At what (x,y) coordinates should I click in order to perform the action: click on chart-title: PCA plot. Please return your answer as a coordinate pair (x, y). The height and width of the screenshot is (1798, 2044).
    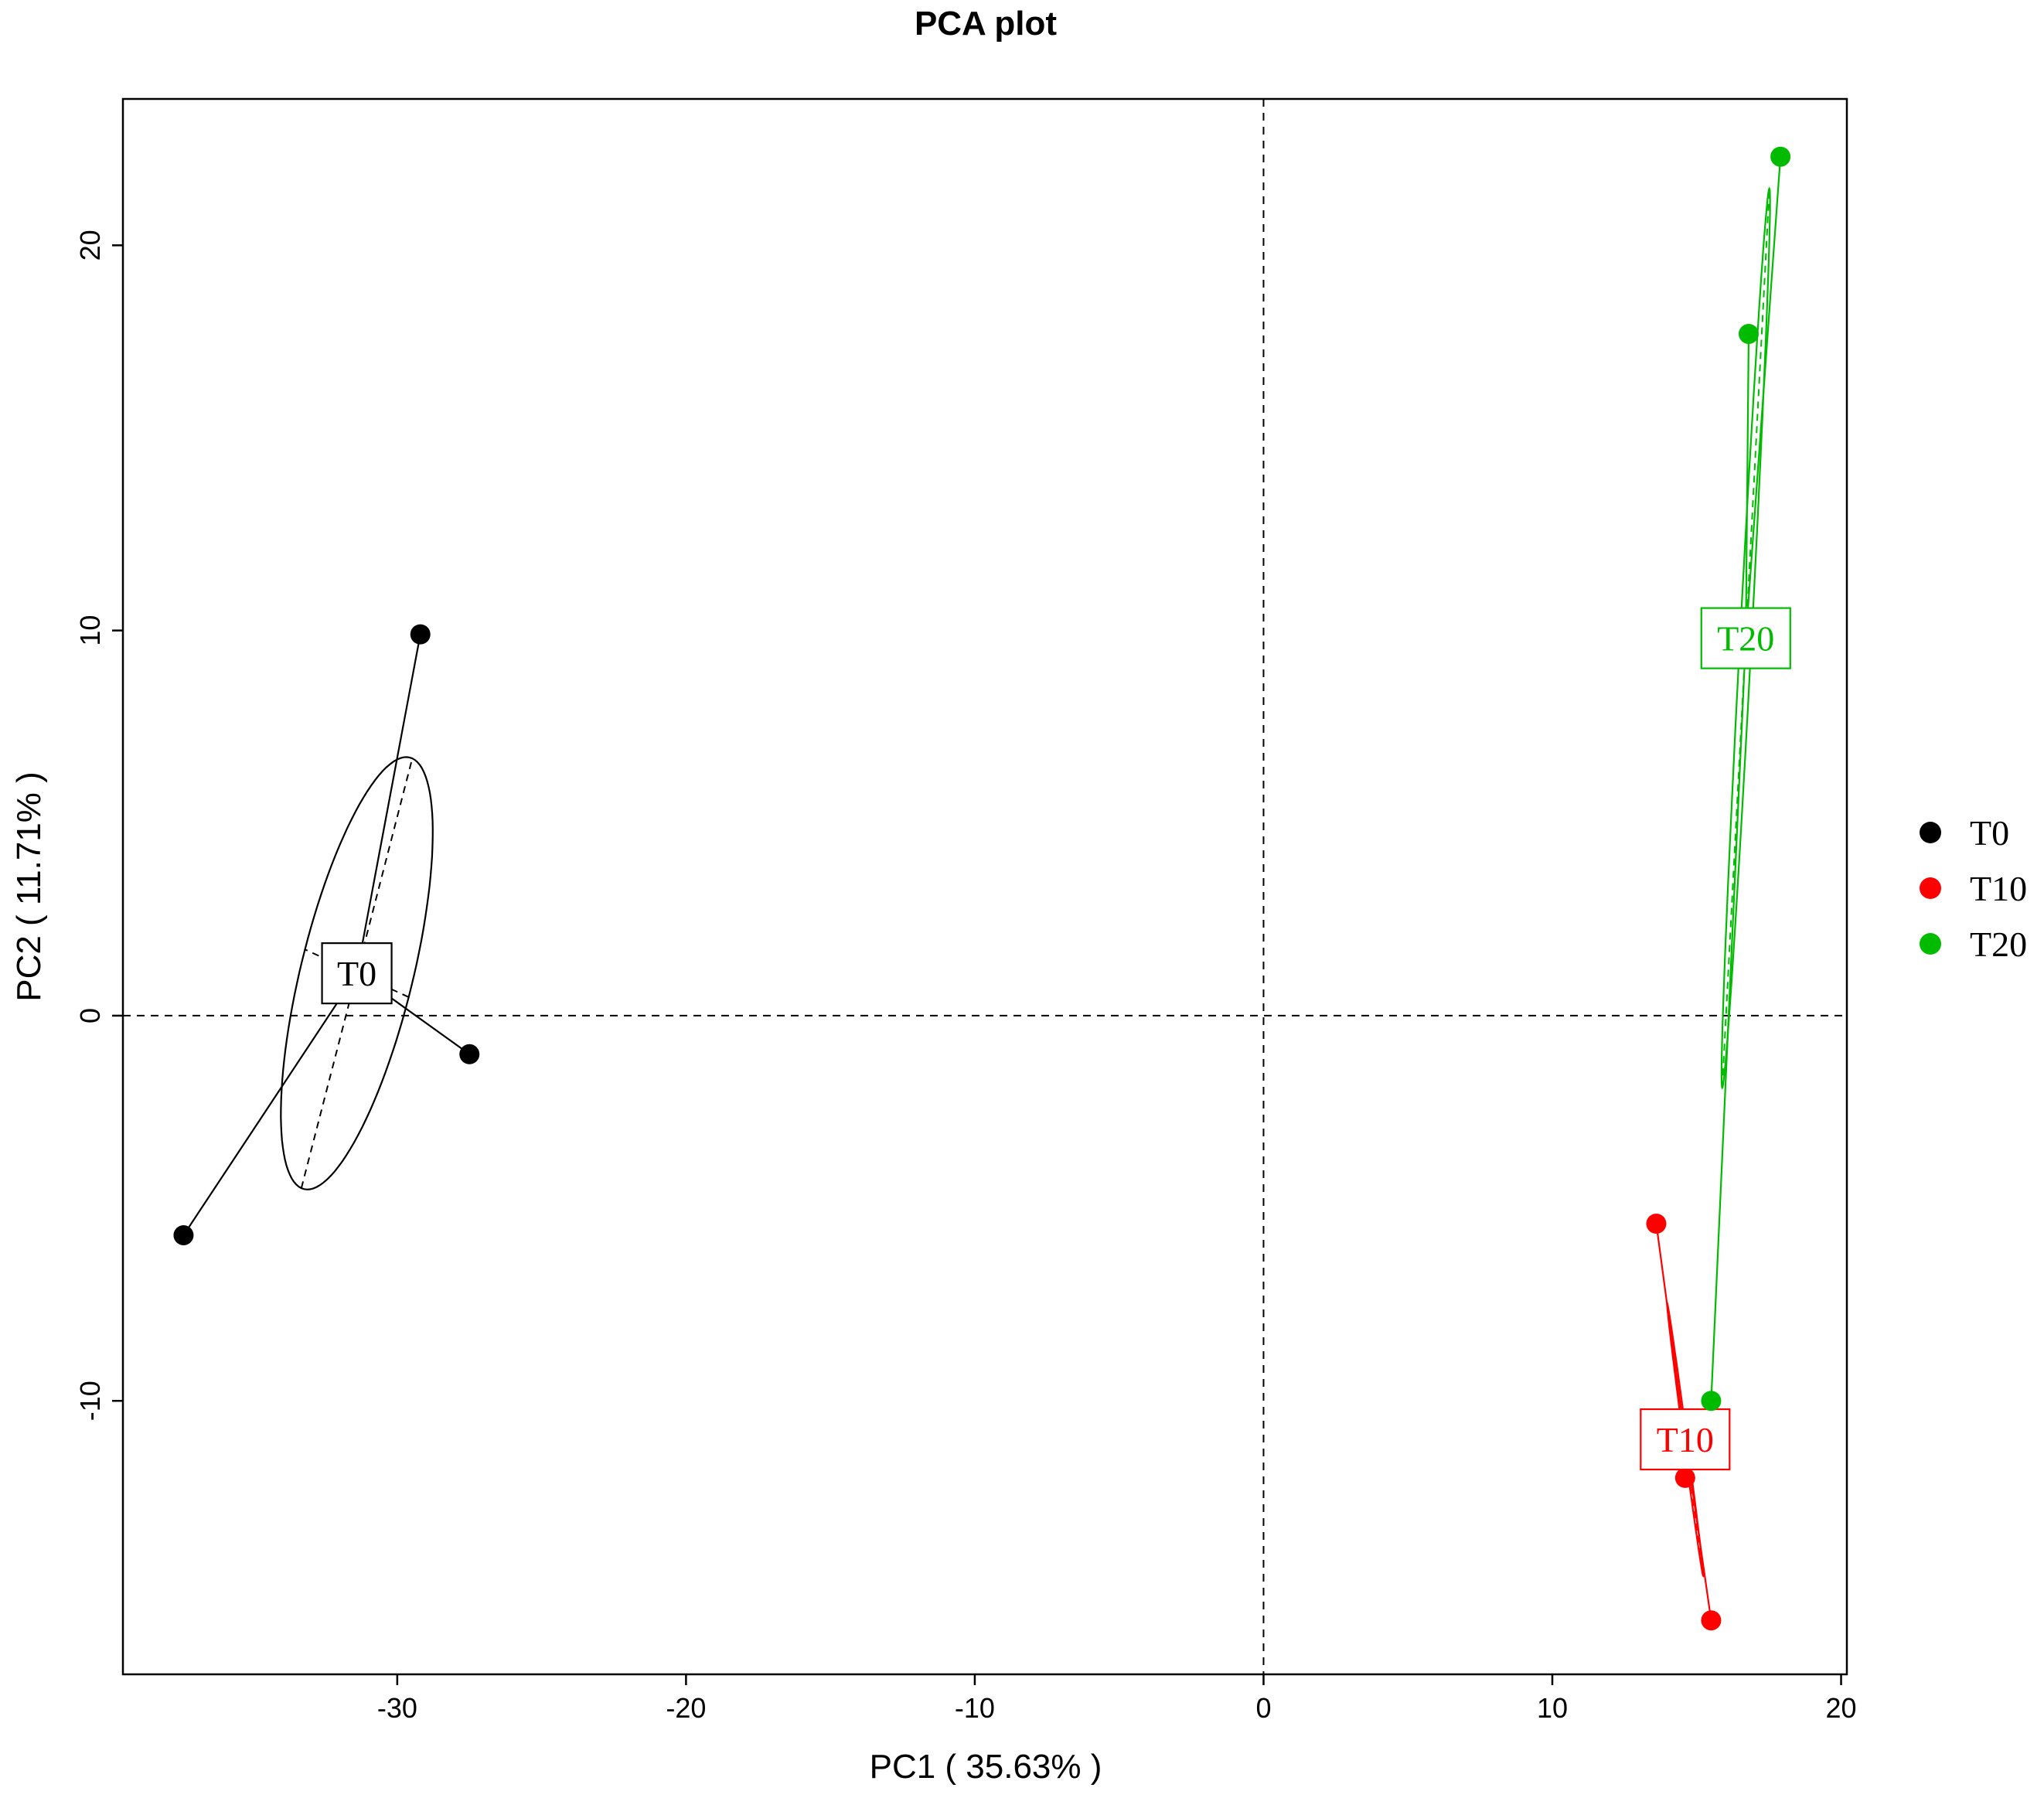
    Looking at the image, I should click on (986, 24).